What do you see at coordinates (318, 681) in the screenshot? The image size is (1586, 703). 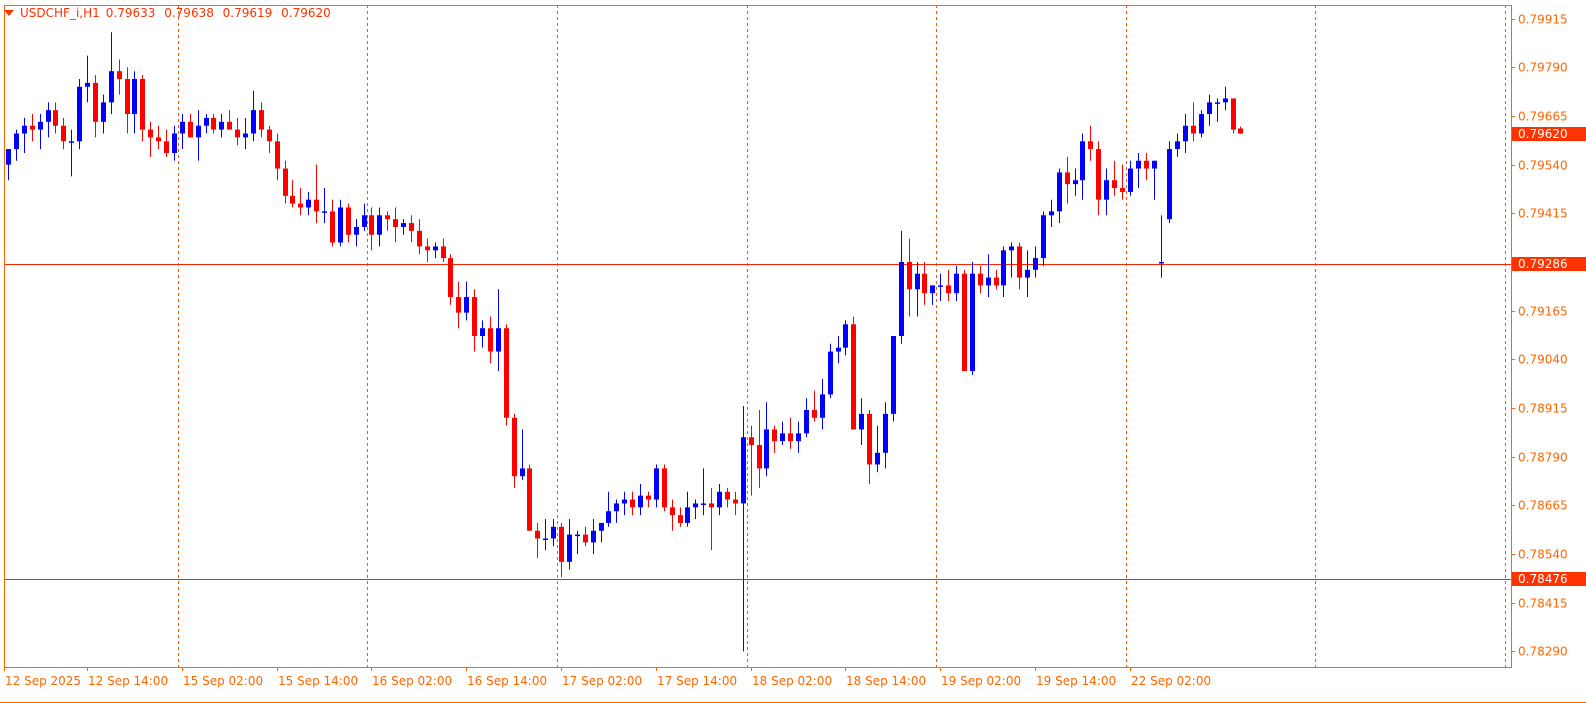 I see `time-tick-label: 15 Sep 14:00` at bounding box center [318, 681].